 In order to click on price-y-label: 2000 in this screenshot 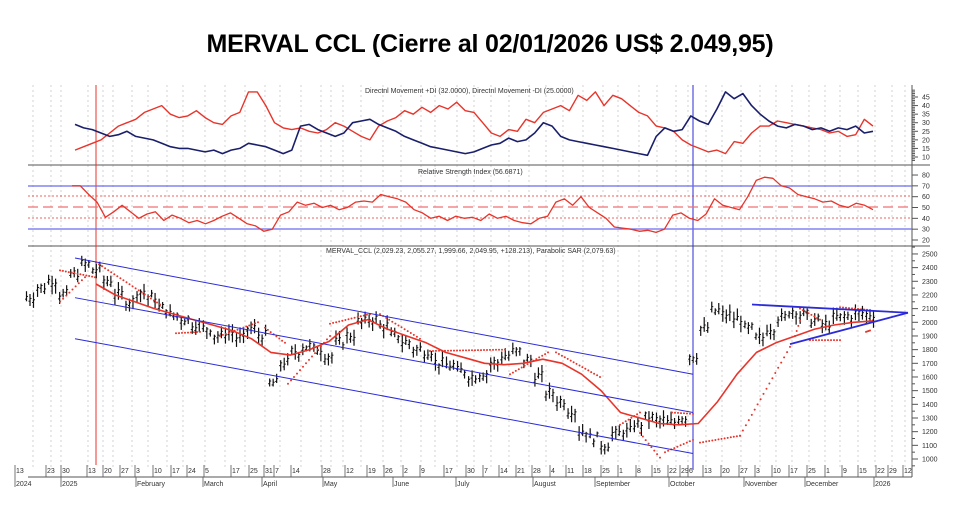, I will do `click(930, 323)`.